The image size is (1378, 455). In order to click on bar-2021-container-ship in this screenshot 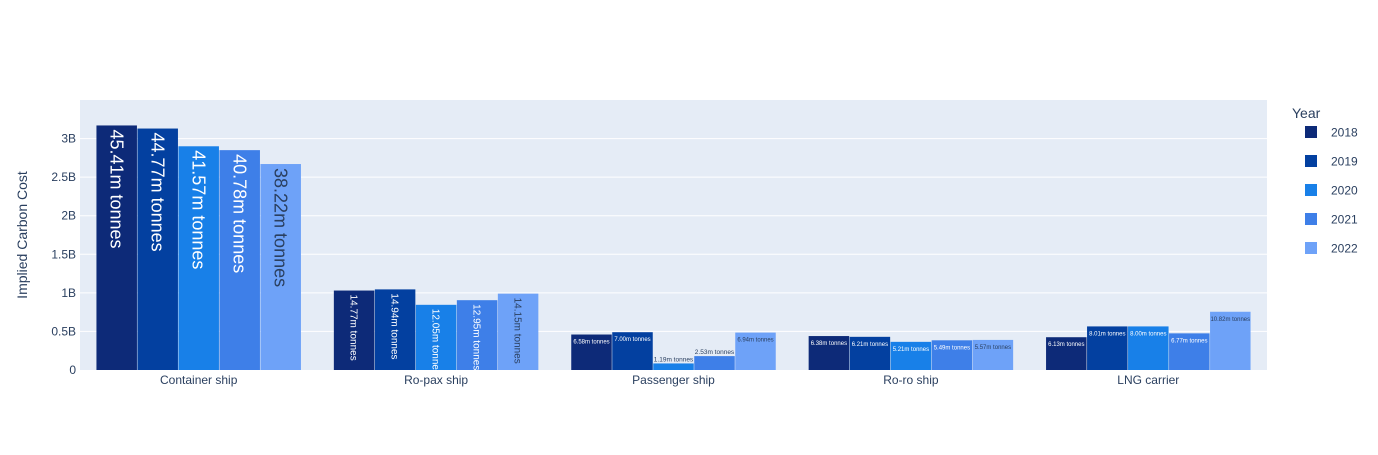, I will do `click(239, 260)`.